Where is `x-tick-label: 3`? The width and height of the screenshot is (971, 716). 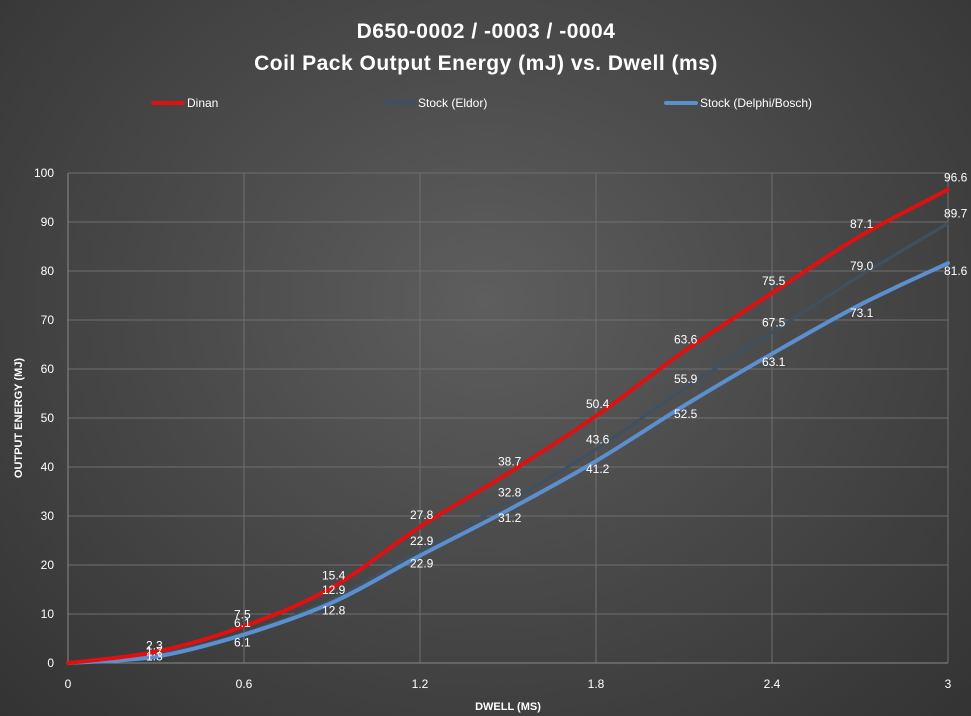
x-tick-label: 3 is located at coordinates (948, 684).